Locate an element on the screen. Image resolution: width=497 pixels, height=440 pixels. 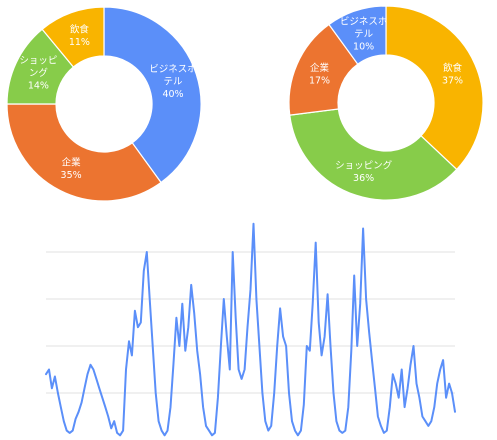
donut-1-slice-1-label: 企業 35% is located at coordinates (71, 168).